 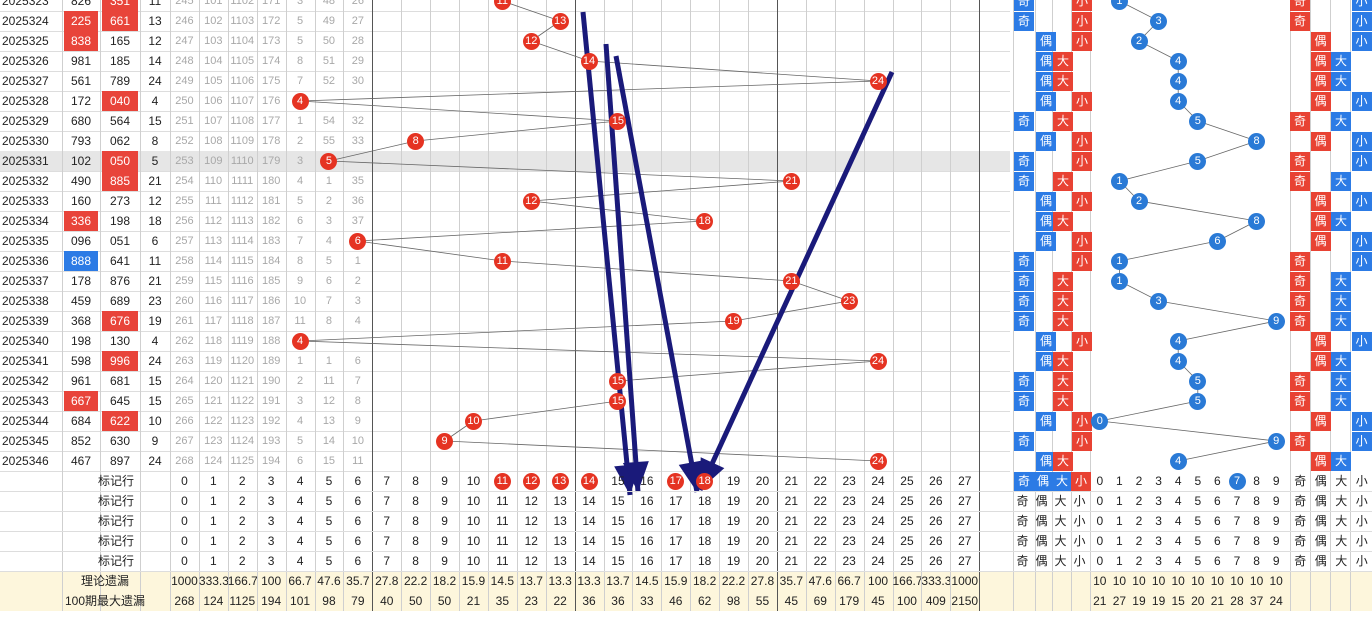 I want to click on mark-cell: 27, so click(x=965, y=481).